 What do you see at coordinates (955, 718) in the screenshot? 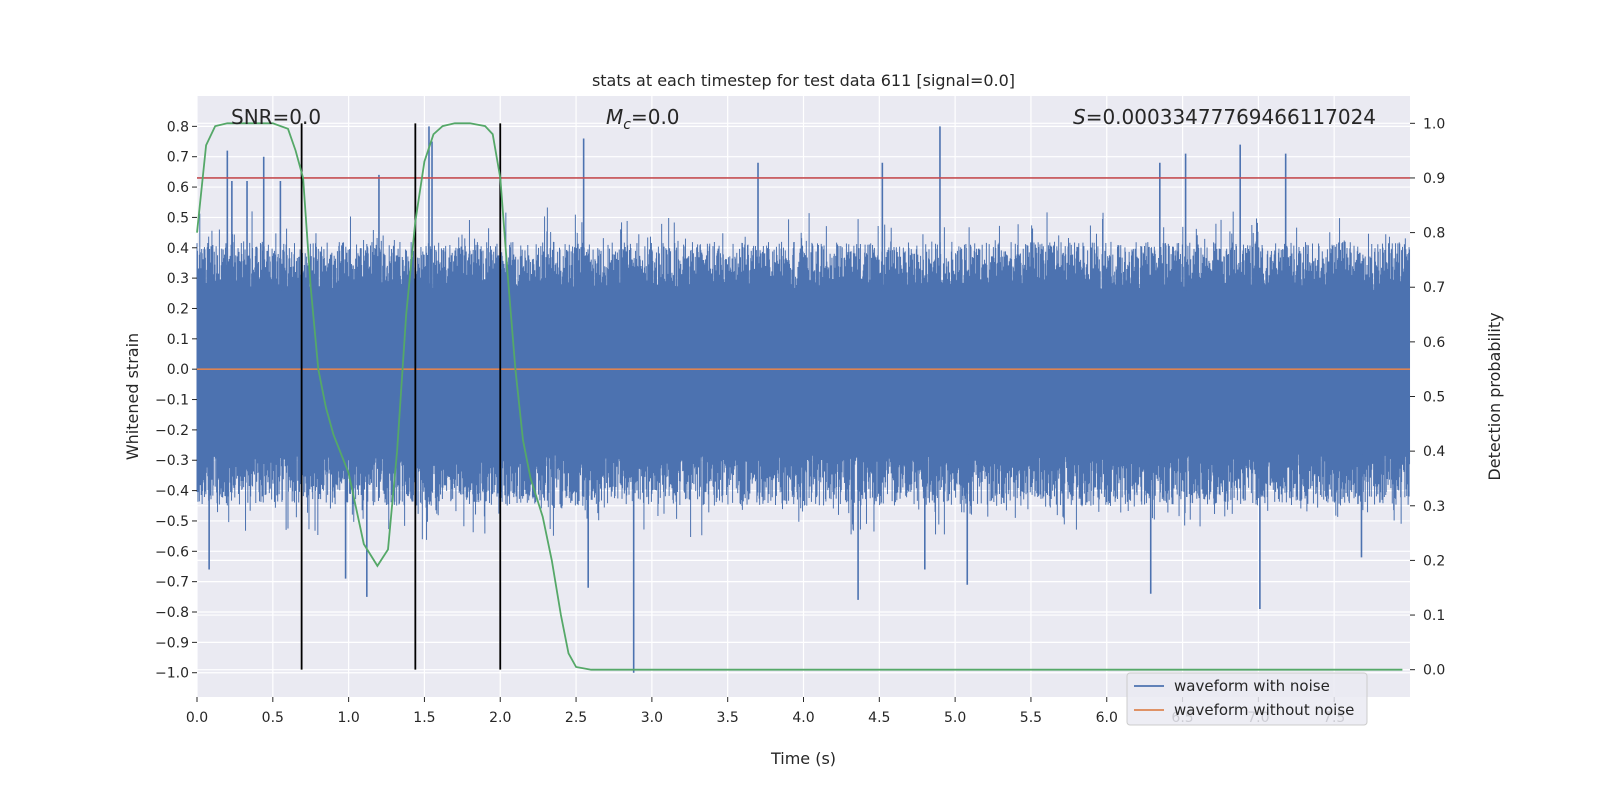
I see `x-tick-label: 5.0` at bounding box center [955, 718].